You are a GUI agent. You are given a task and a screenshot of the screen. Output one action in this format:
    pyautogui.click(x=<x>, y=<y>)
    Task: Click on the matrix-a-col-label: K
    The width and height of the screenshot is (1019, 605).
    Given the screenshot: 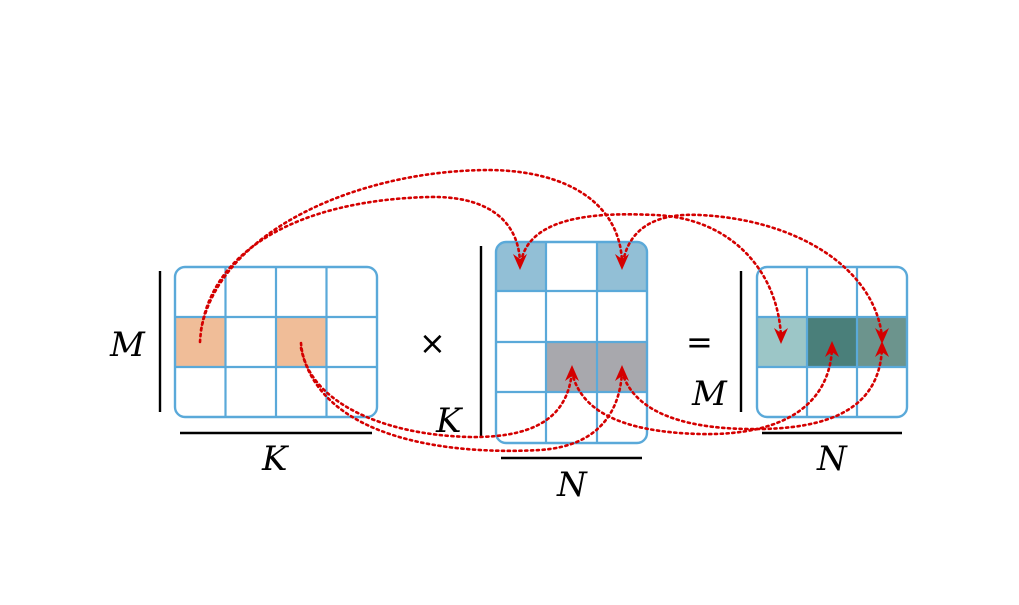 What is the action you would take?
    pyautogui.click(x=275, y=459)
    